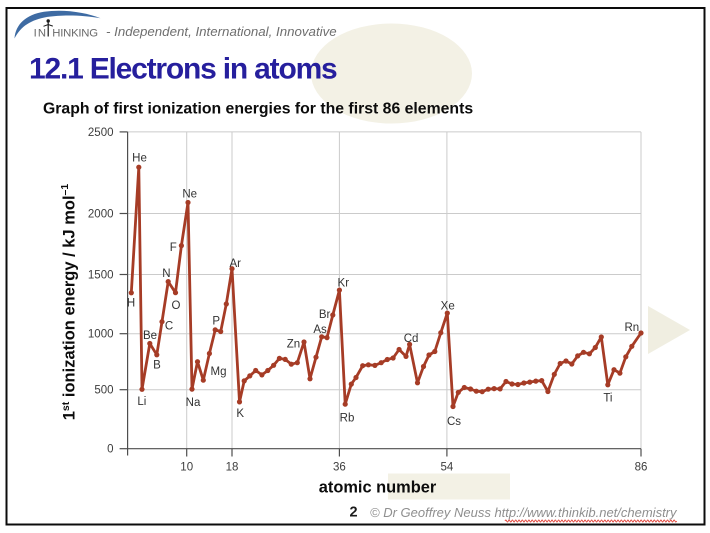 Image resolution: width=710 pixels, height=533 pixels. I want to click on svg-text: Ne, so click(189, 194).